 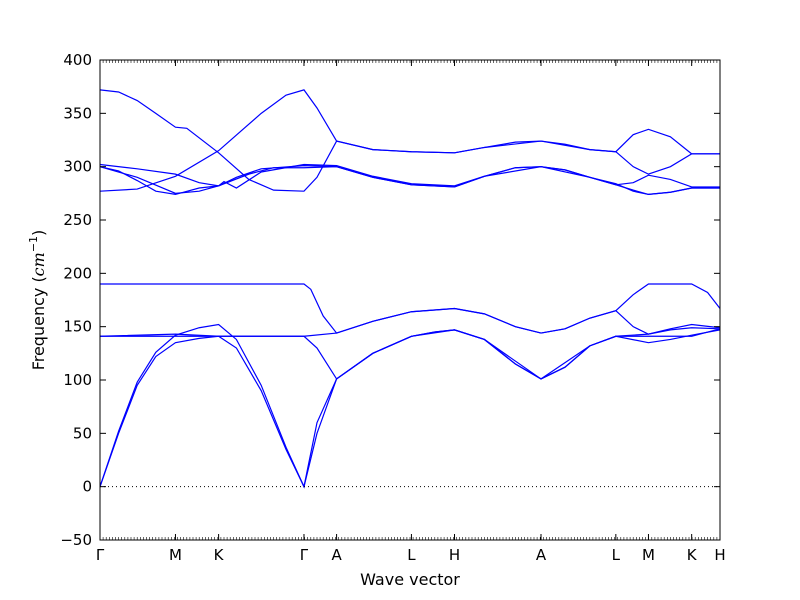 I want to click on y-tick-label: 250, so click(x=77, y=220).